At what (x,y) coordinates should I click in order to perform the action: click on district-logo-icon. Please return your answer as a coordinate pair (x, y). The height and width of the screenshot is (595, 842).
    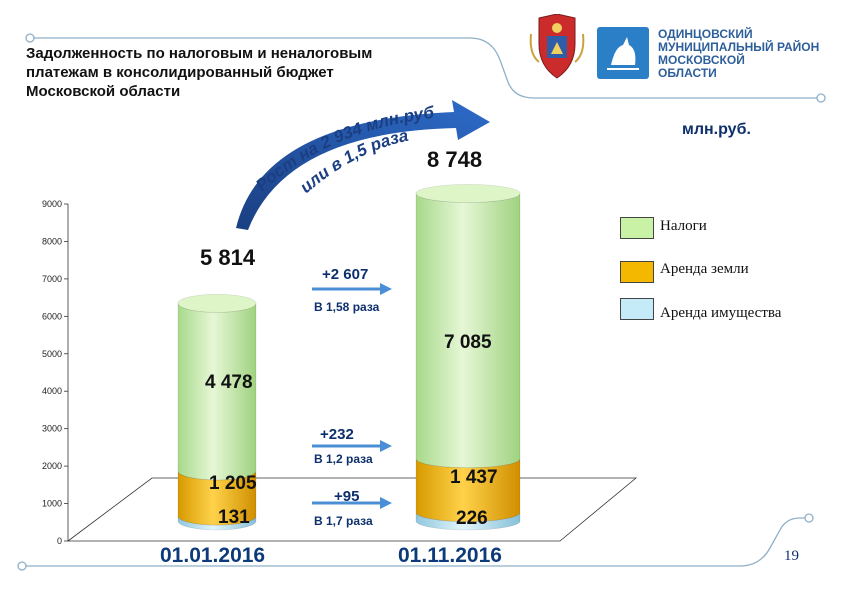
    Looking at the image, I should click on (623, 53).